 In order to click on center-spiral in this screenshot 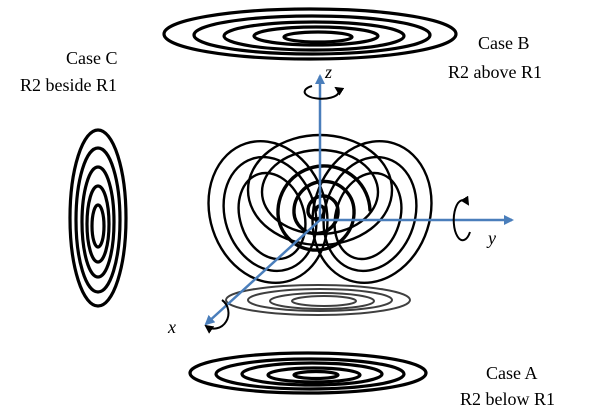, I will do `click(324, 208)`.